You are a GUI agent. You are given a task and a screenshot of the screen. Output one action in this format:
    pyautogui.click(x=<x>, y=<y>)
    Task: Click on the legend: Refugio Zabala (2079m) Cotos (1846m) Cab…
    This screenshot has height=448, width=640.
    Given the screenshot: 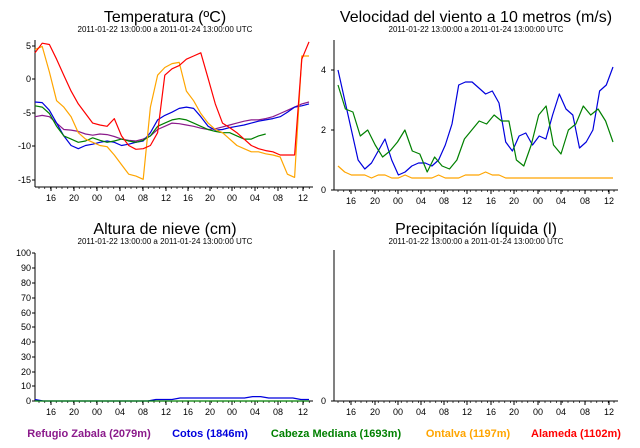 What is the action you would take?
    pyautogui.click(x=320, y=437)
    